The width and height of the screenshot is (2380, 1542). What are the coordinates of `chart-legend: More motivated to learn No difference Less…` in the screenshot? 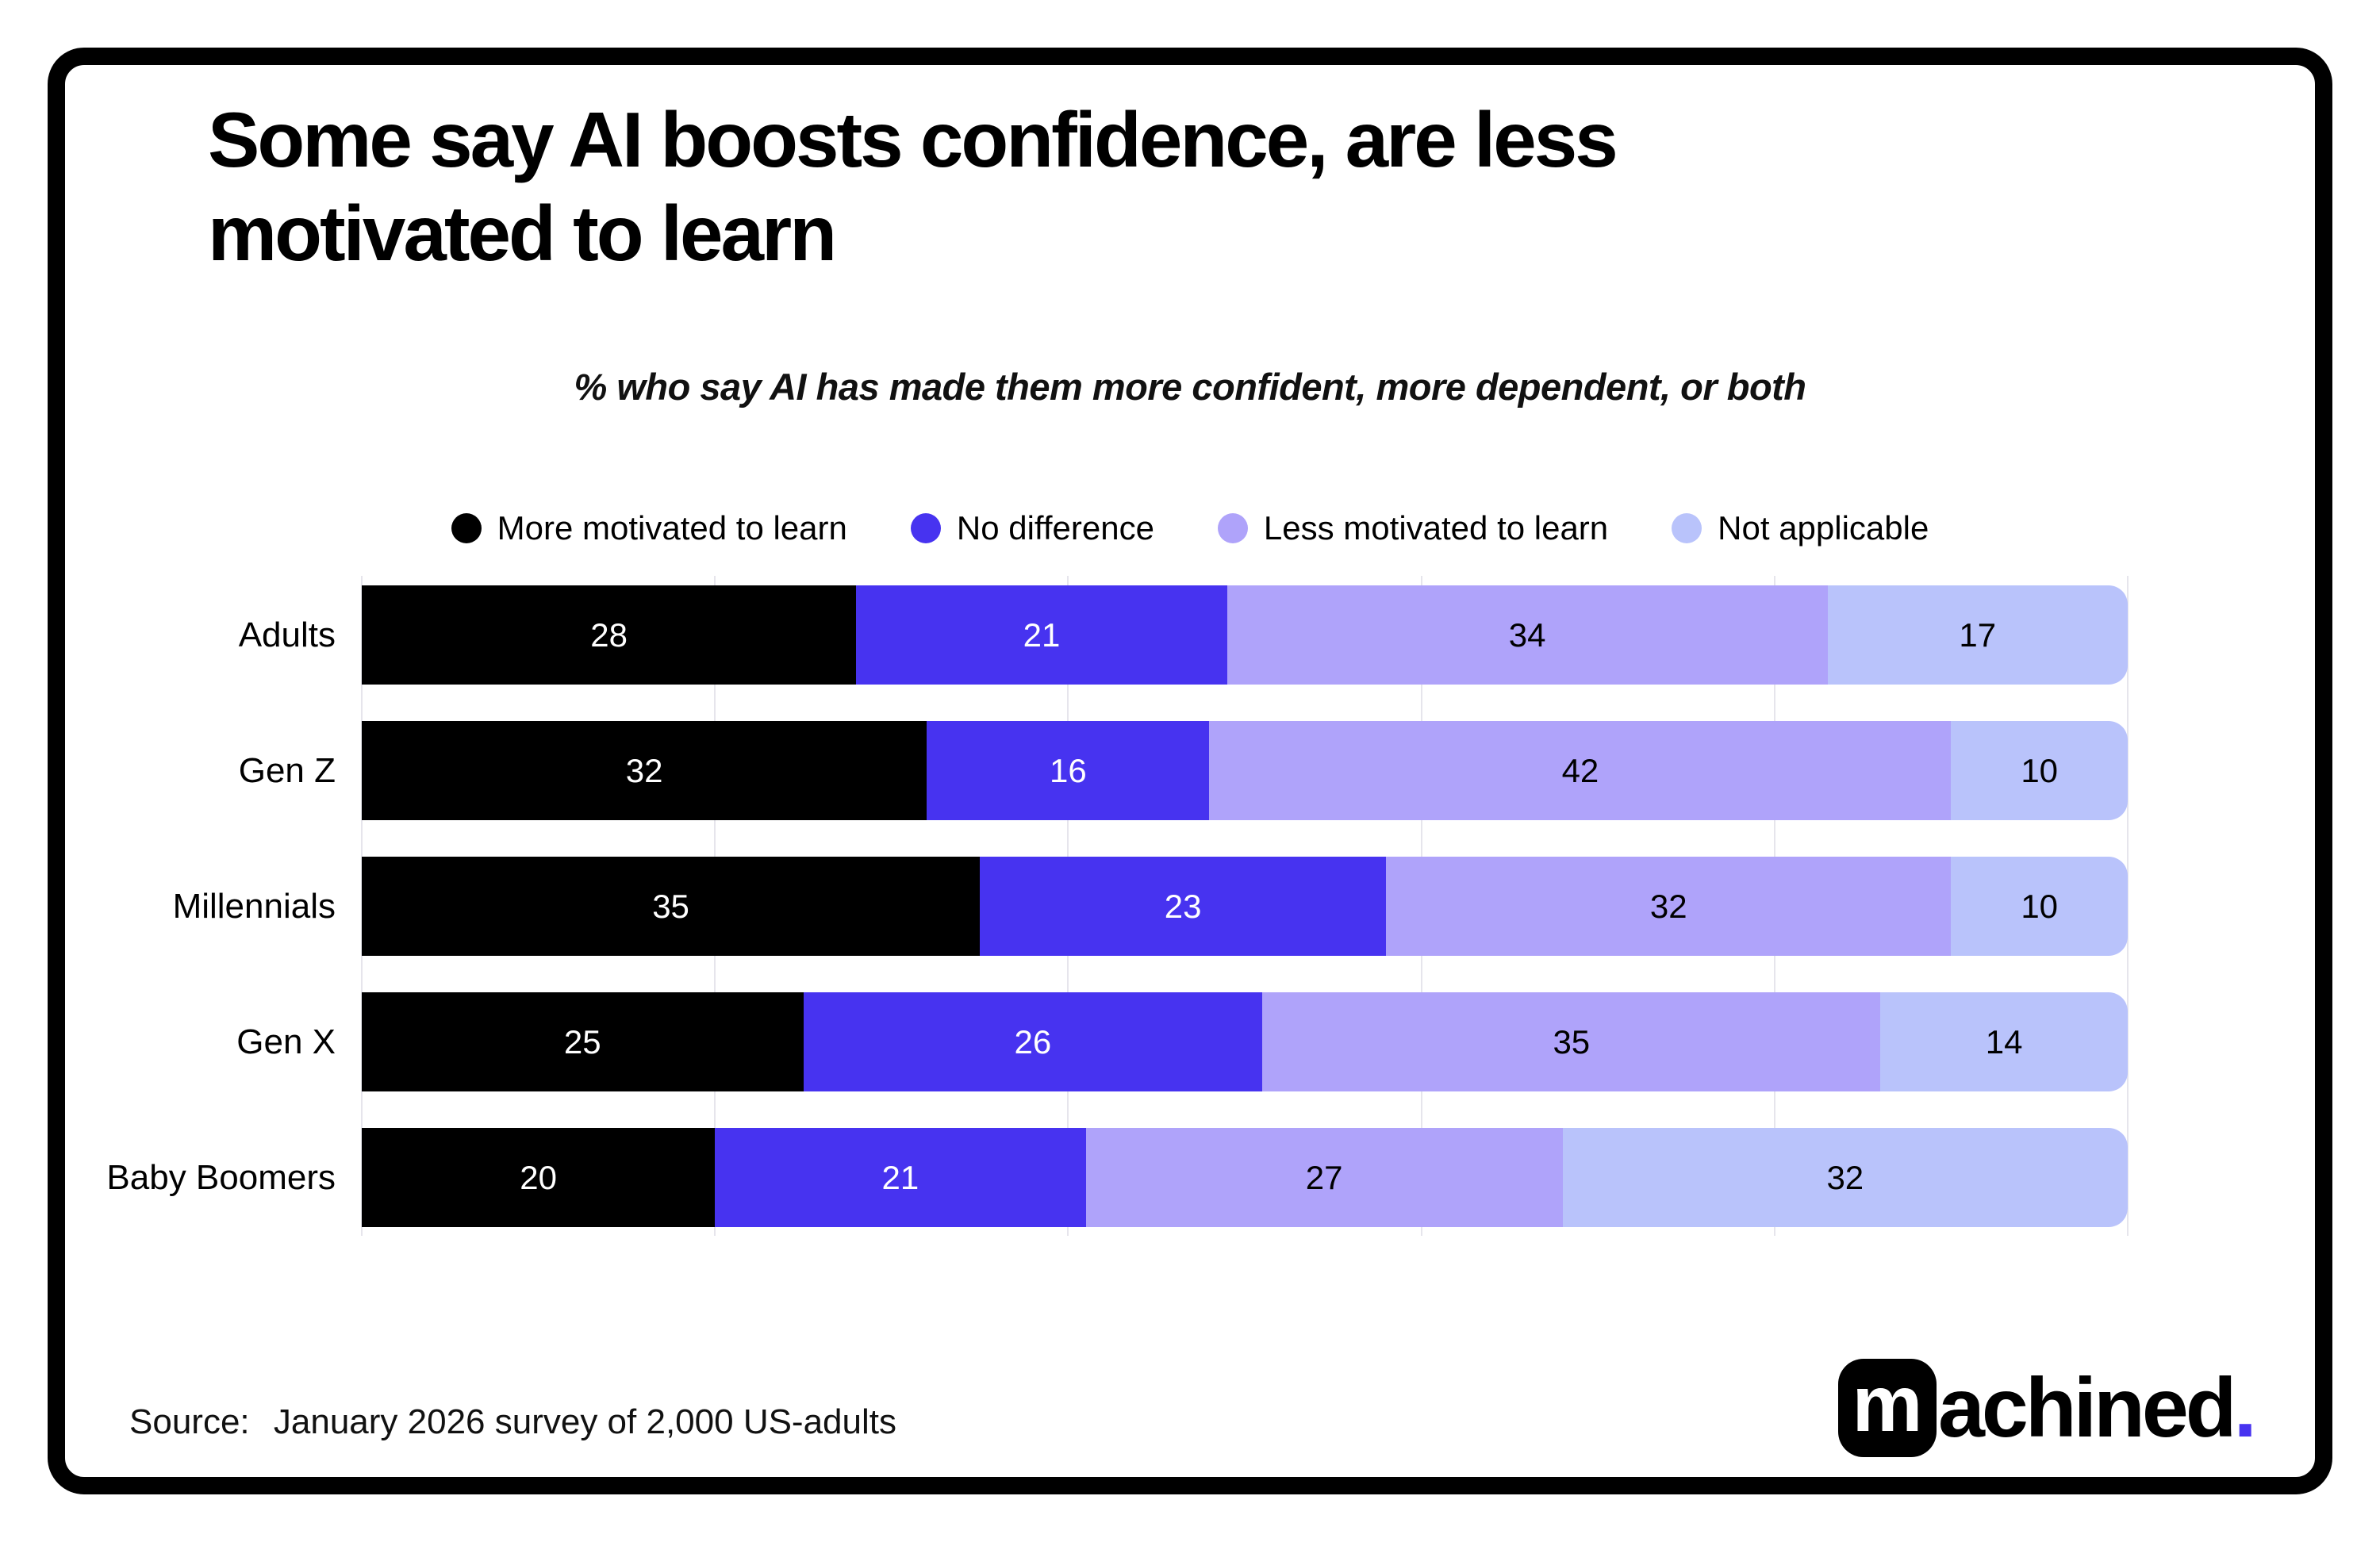 It's located at (1190, 528).